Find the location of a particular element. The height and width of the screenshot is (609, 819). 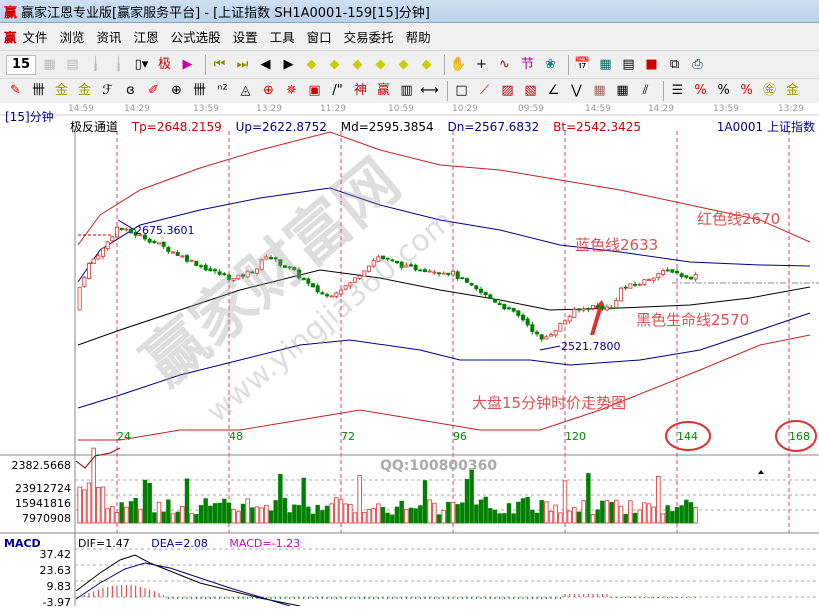

menu-browse: 浏览 is located at coordinates (72, 37).